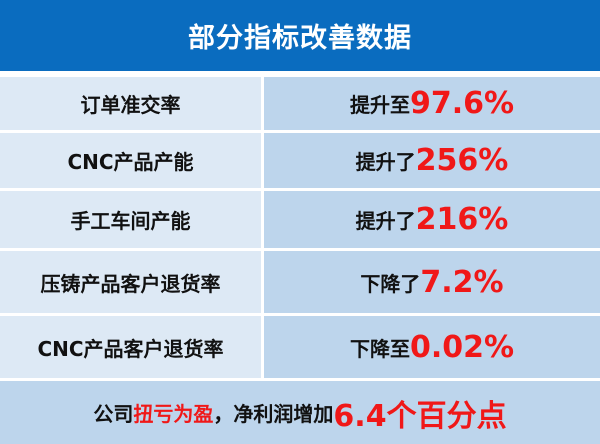 This screenshot has height=444, width=600. I want to click on change-value: 0.02%, so click(462, 347).